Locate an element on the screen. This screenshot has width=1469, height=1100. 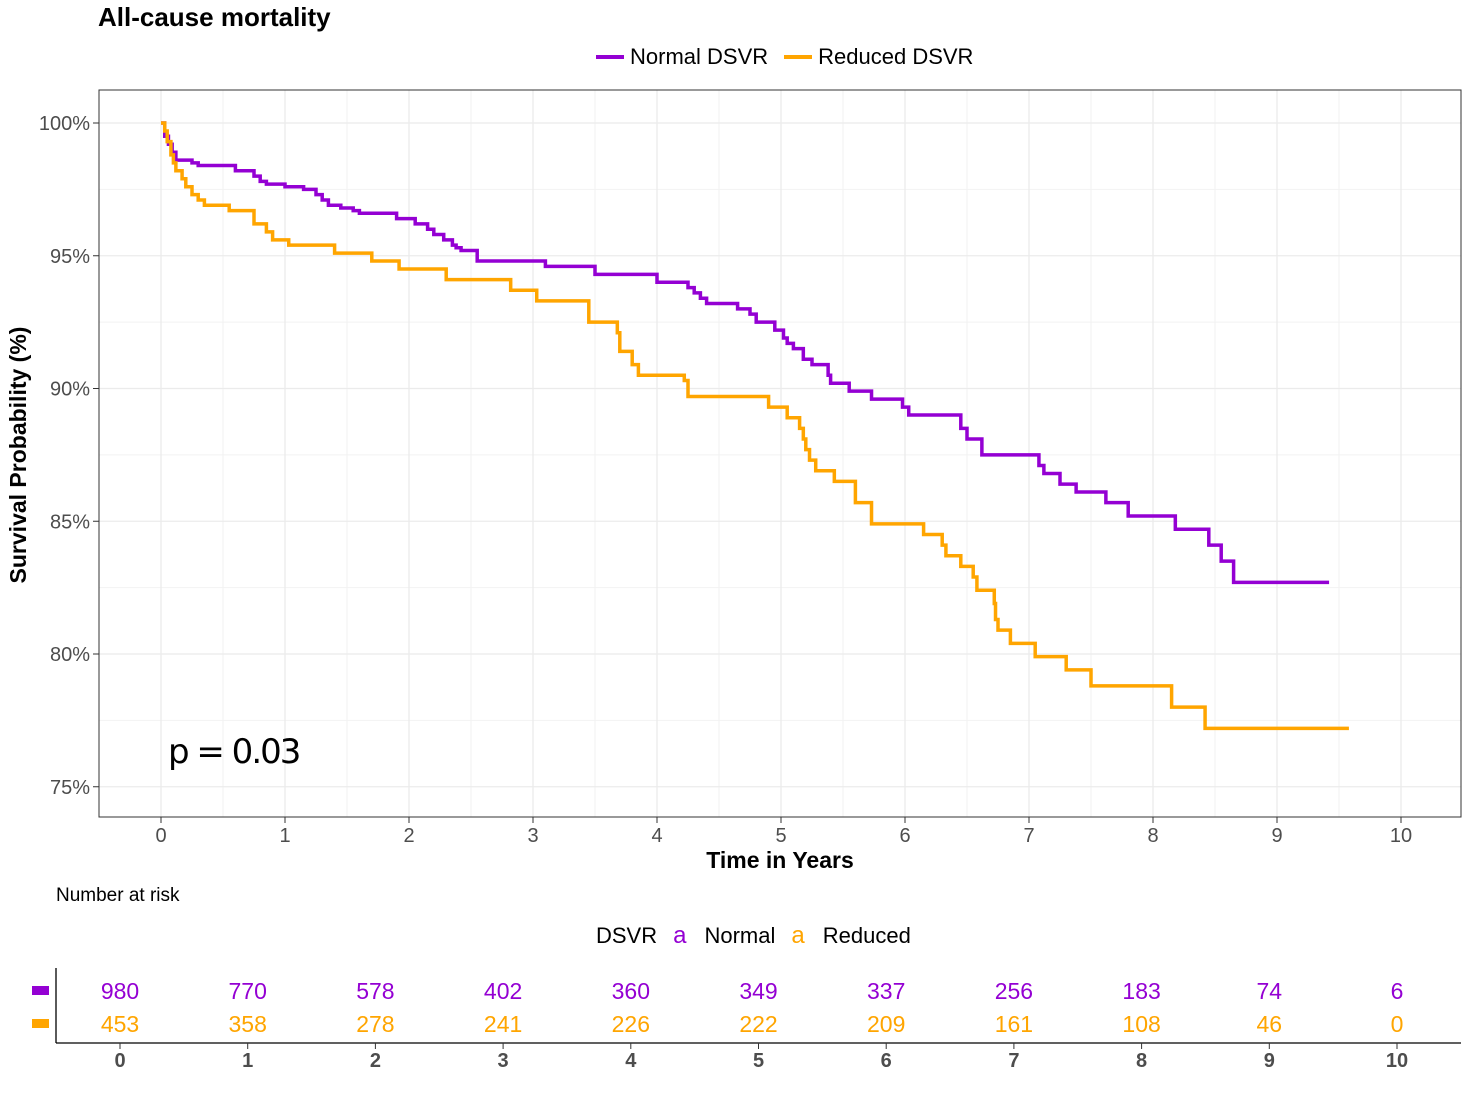
risk-count: 770 is located at coordinates (248, 991).